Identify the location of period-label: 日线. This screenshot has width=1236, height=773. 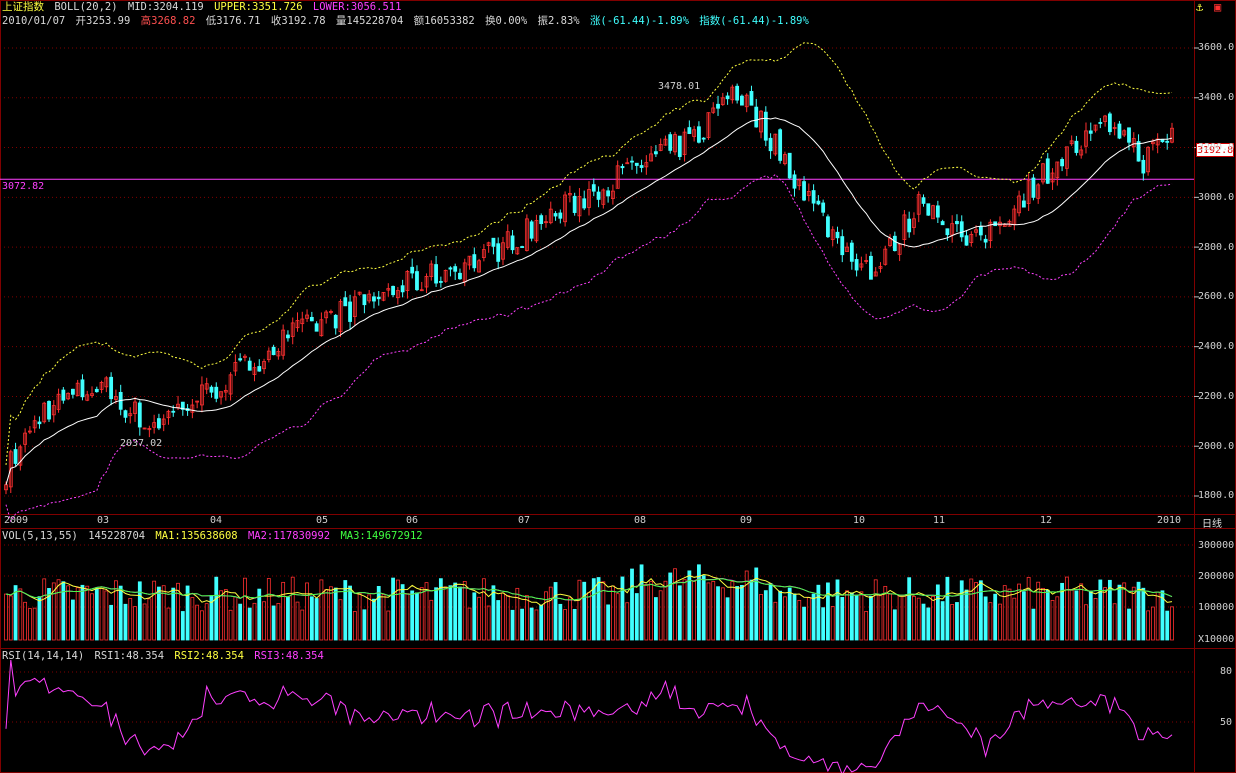
(1212, 524).